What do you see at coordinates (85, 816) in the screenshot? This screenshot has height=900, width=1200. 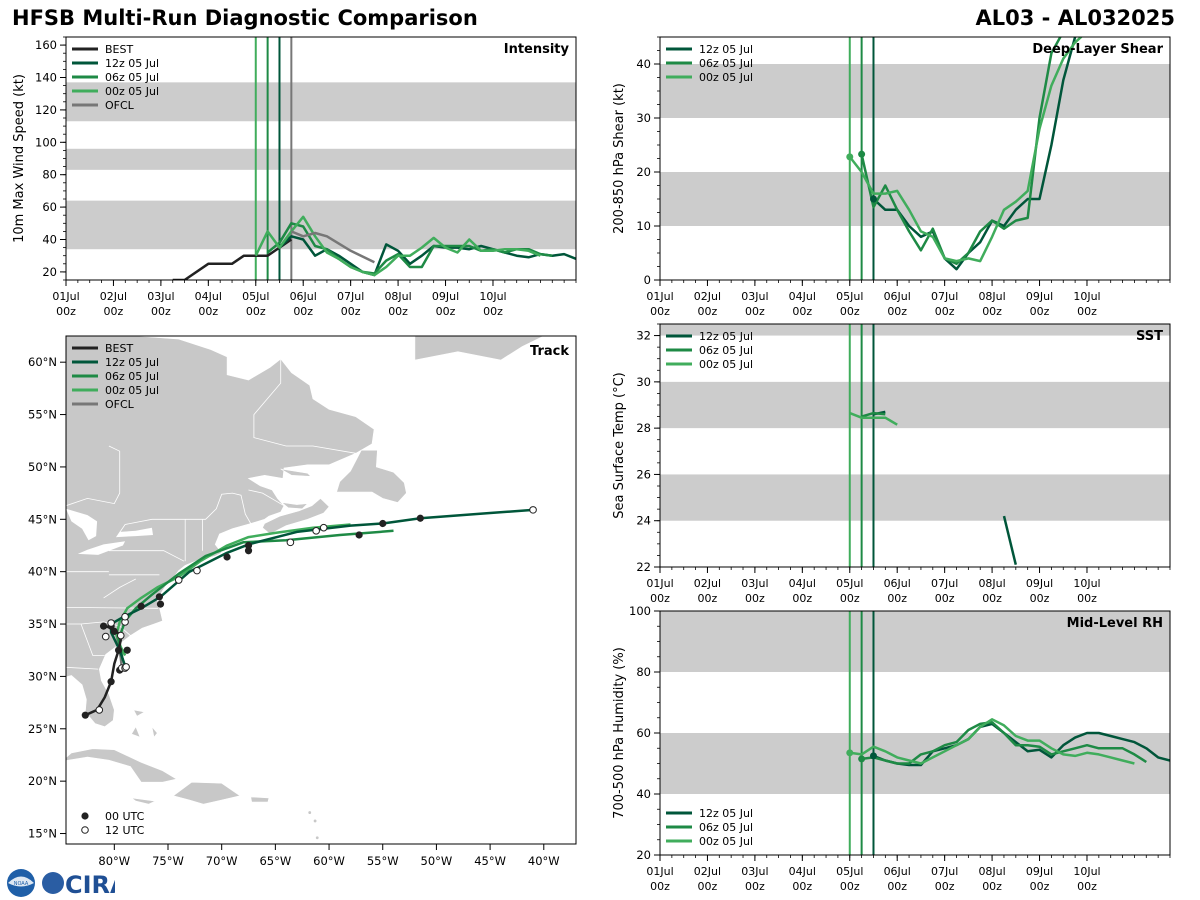 I see `track-legend-00utc-marker` at bounding box center [85, 816].